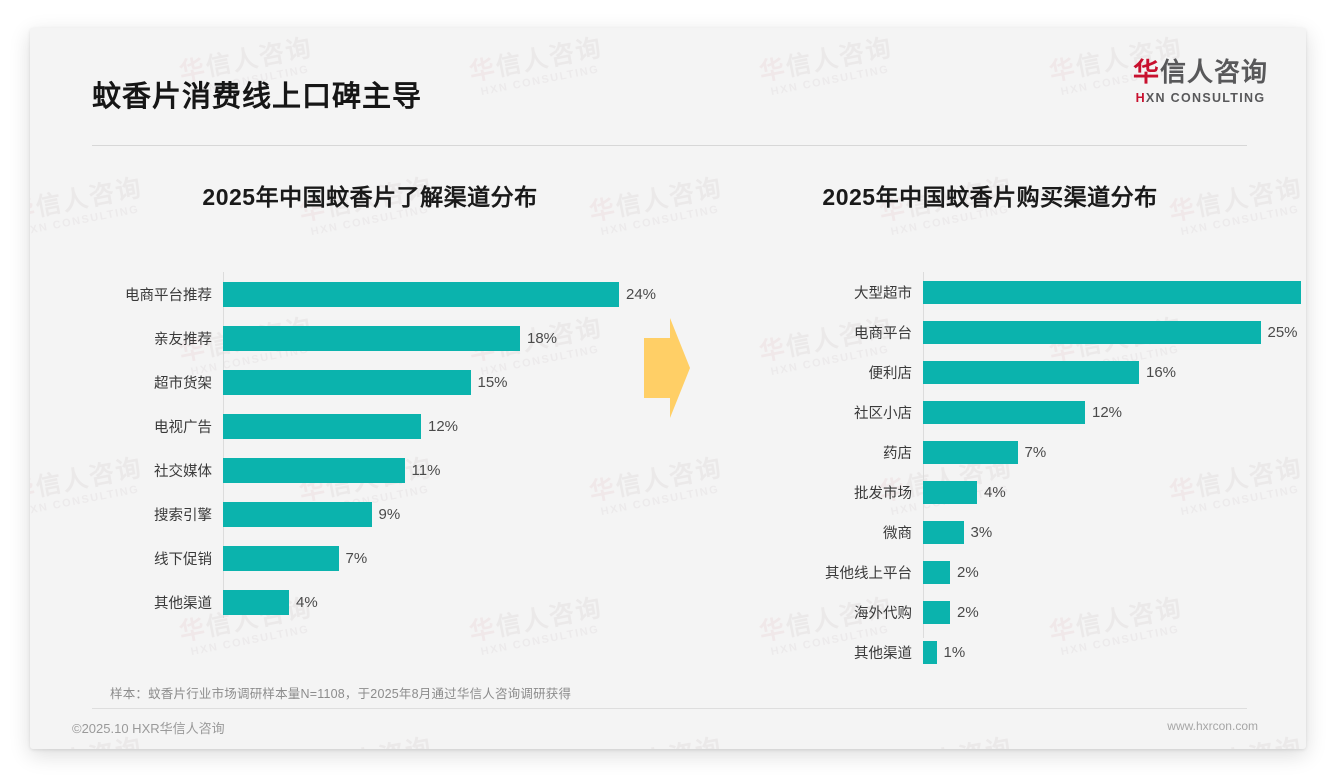  I want to click on bar-row: 药店 7%, so click(990, 452).